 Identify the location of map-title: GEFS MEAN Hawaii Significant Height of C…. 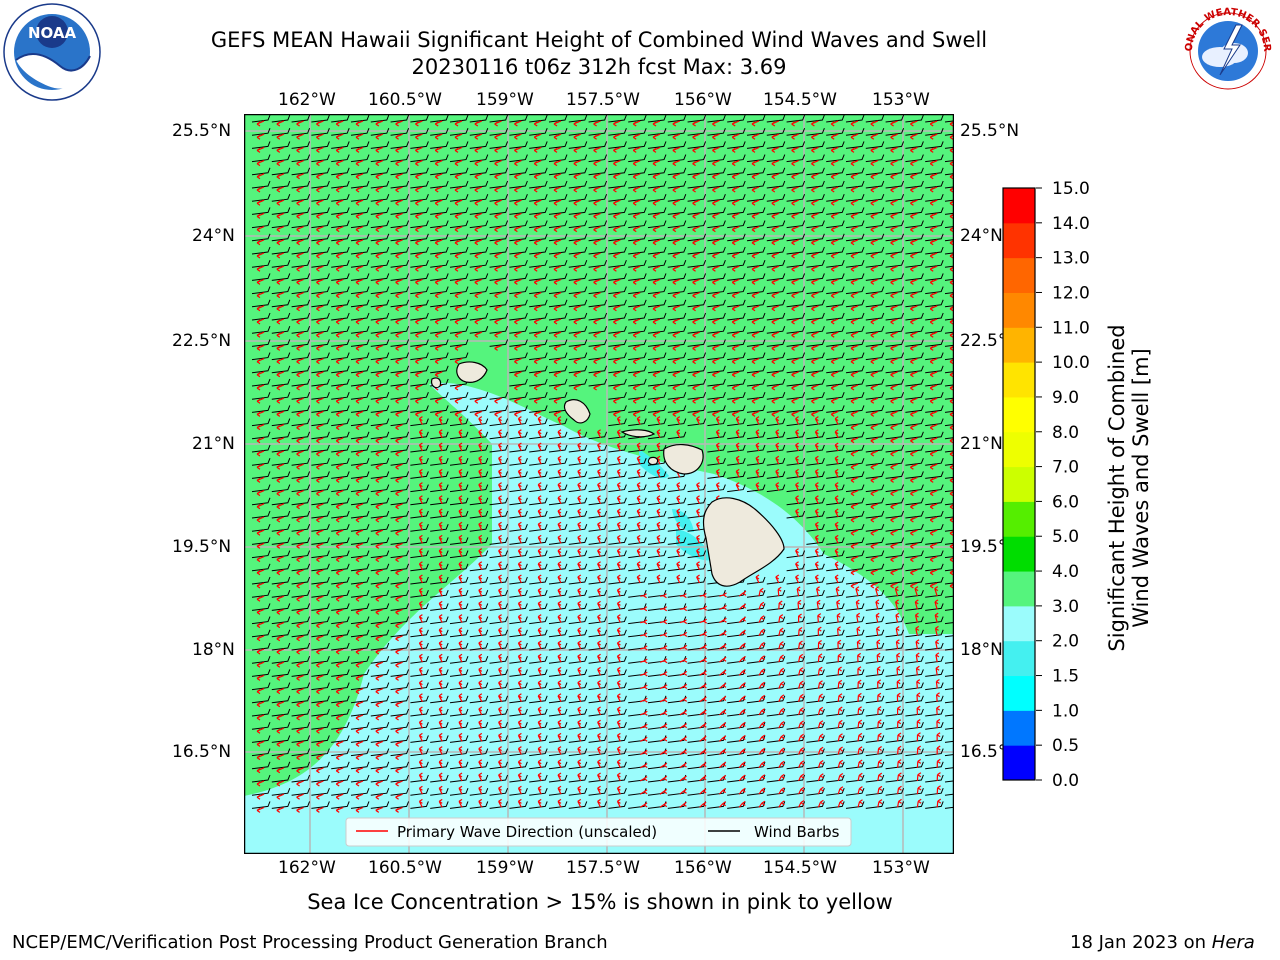
(599, 40).